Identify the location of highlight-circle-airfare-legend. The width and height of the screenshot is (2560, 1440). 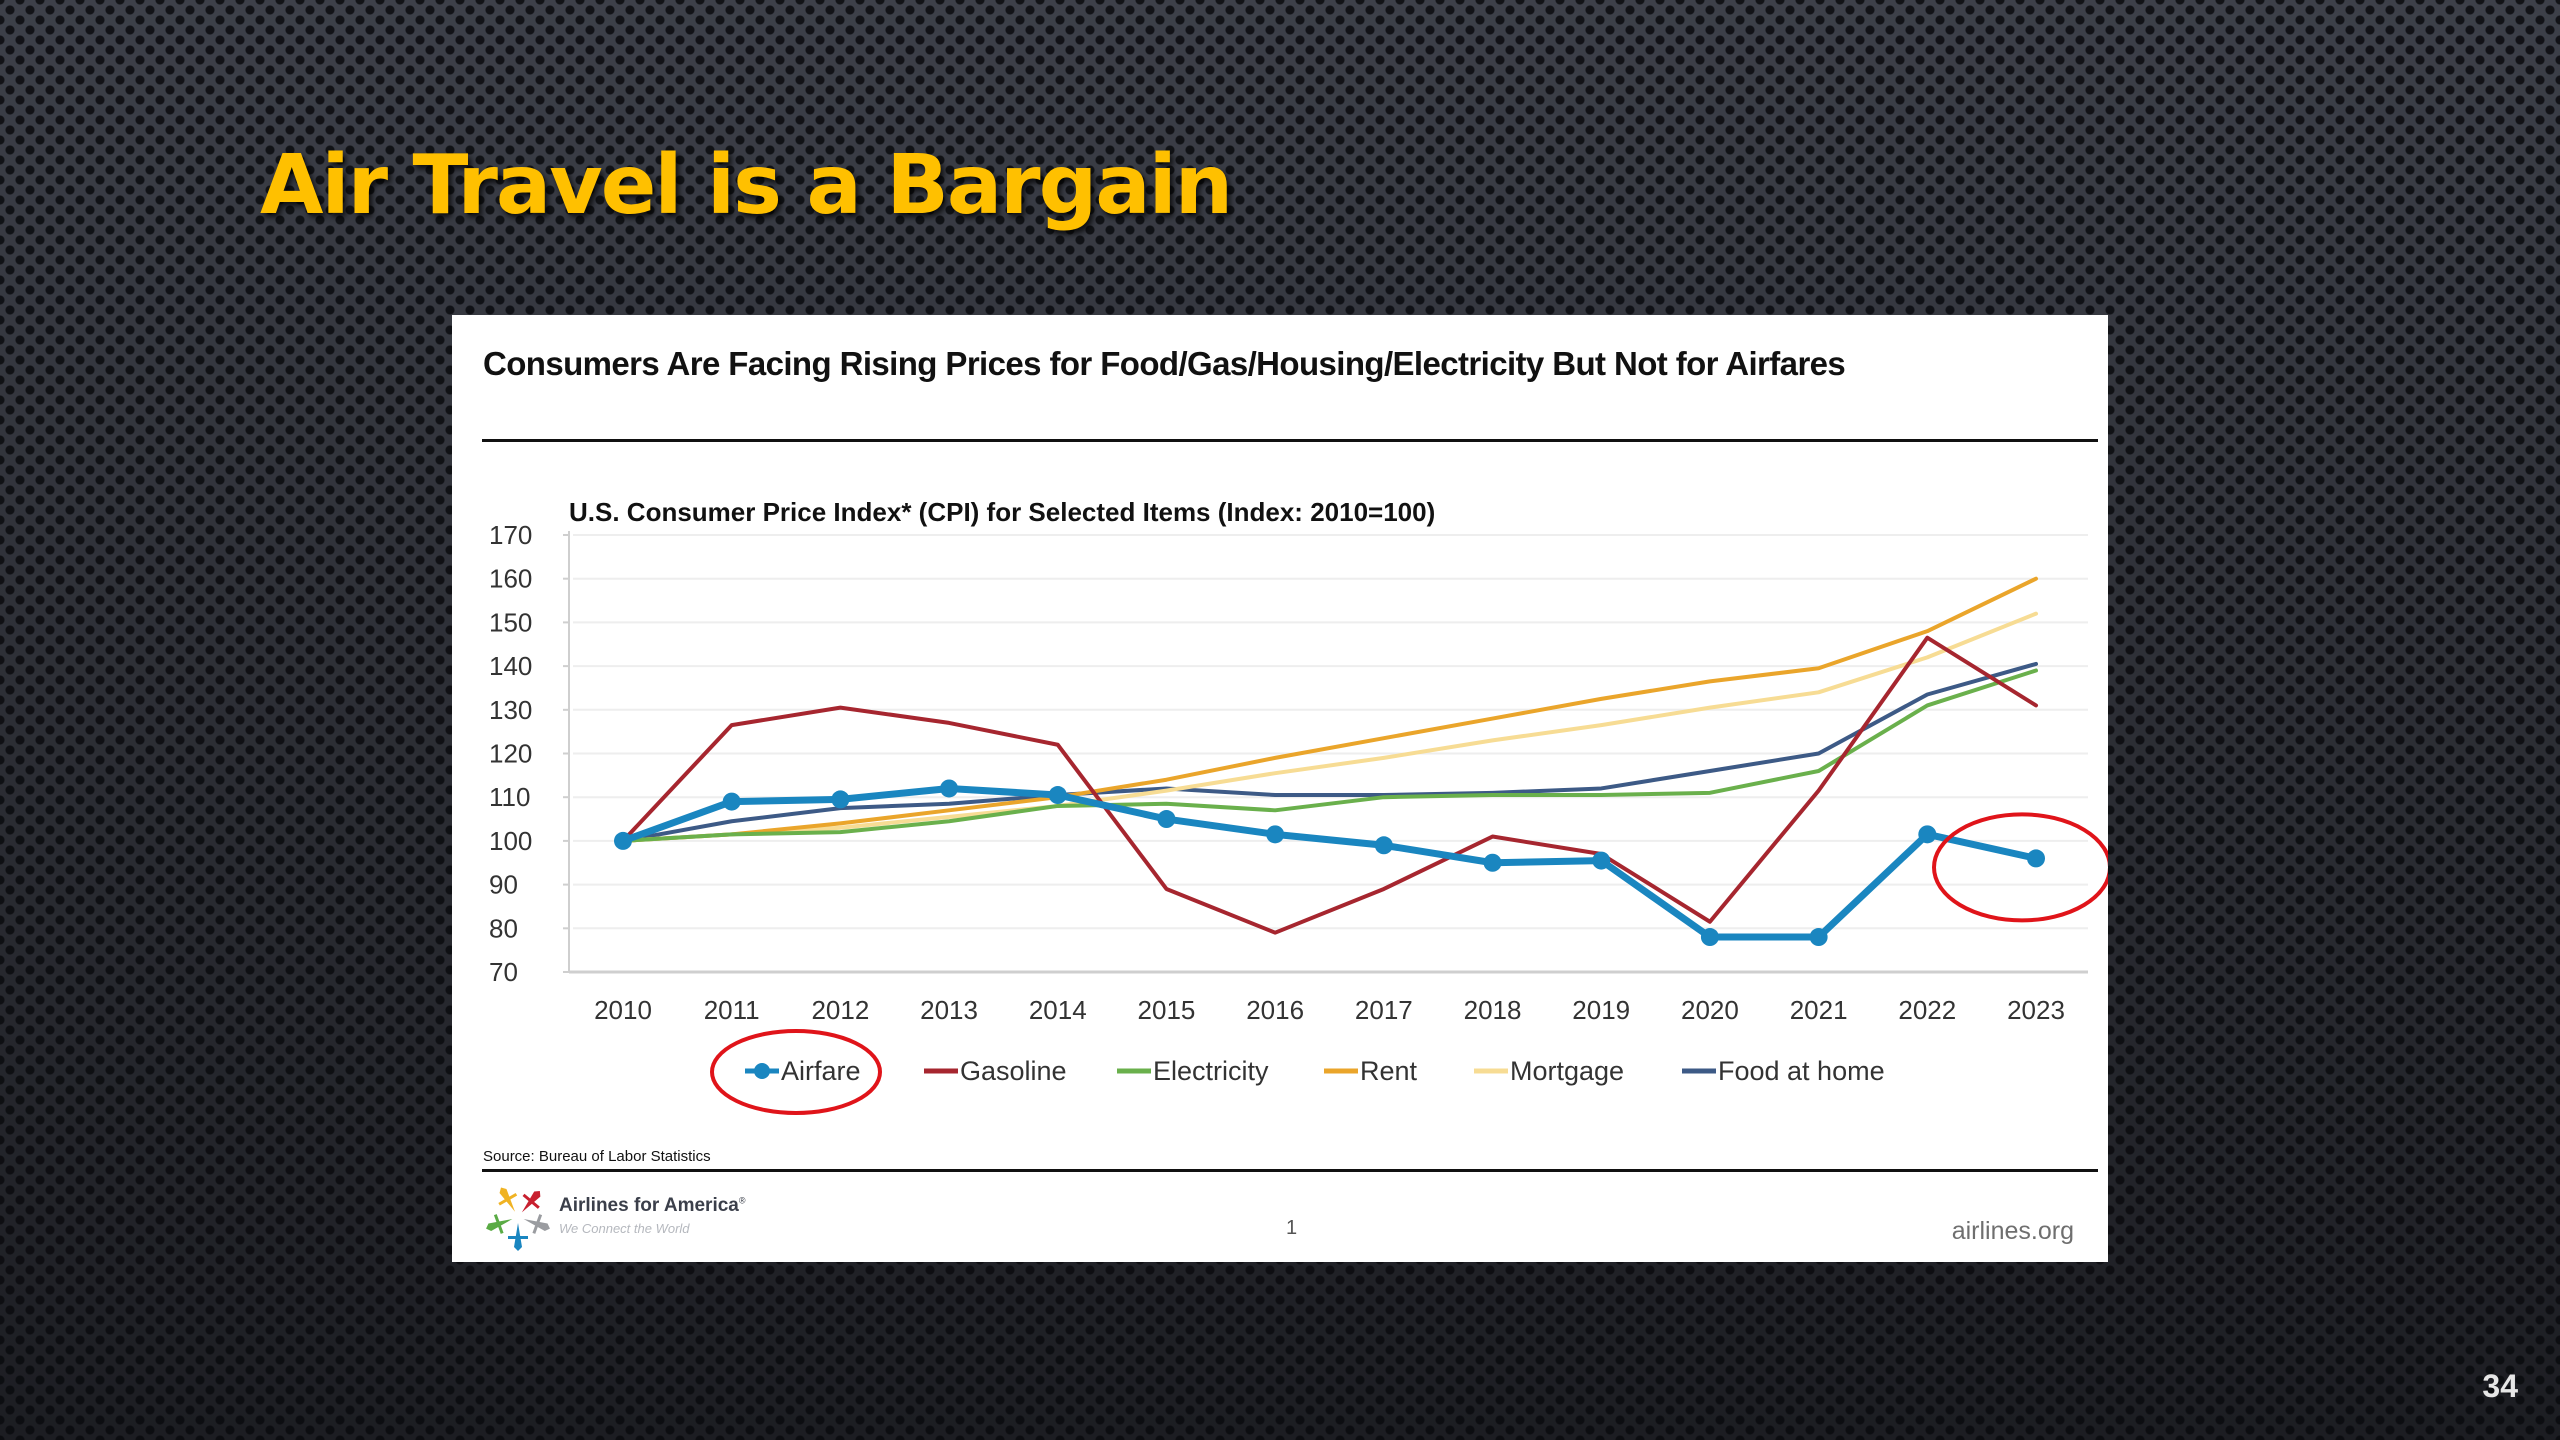
(796, 1072).